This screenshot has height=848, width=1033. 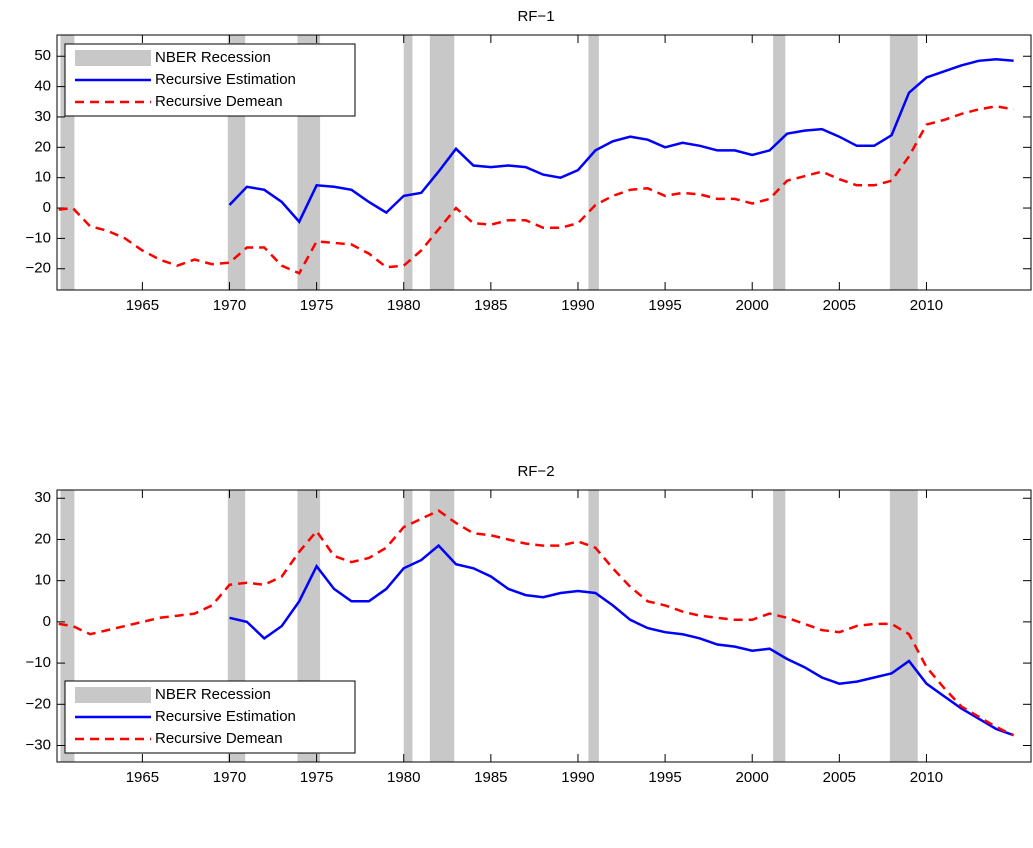 What do you see at coordinates (42, 86) in the screenshot?
I see `y-tick-label: 40` at bounding box center [42, 86].